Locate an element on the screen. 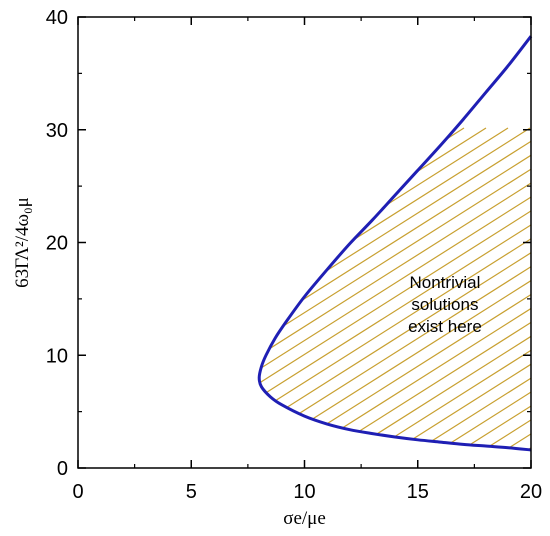  x-axis-label: σe/μe is located at coordinates (304, 518).